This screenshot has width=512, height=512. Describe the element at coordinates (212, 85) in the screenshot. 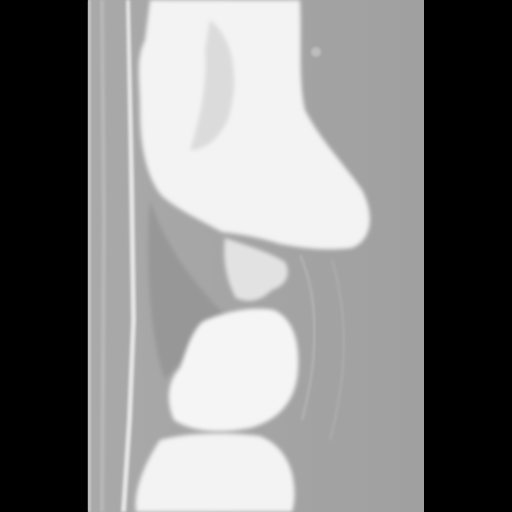

I see `internal-streak` at that location.